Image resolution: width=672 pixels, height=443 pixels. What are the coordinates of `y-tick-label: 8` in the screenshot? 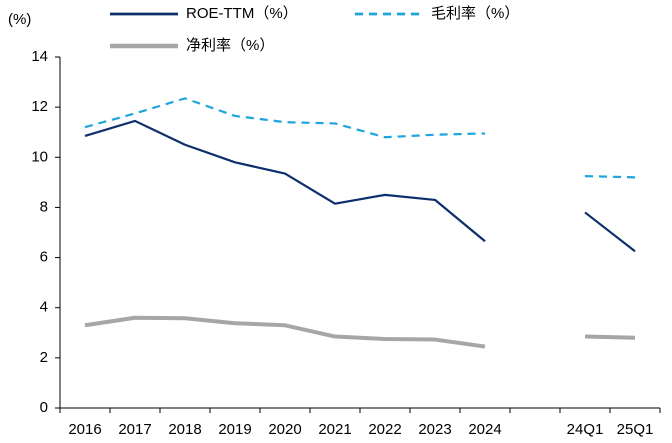 It's located at (44, 206).